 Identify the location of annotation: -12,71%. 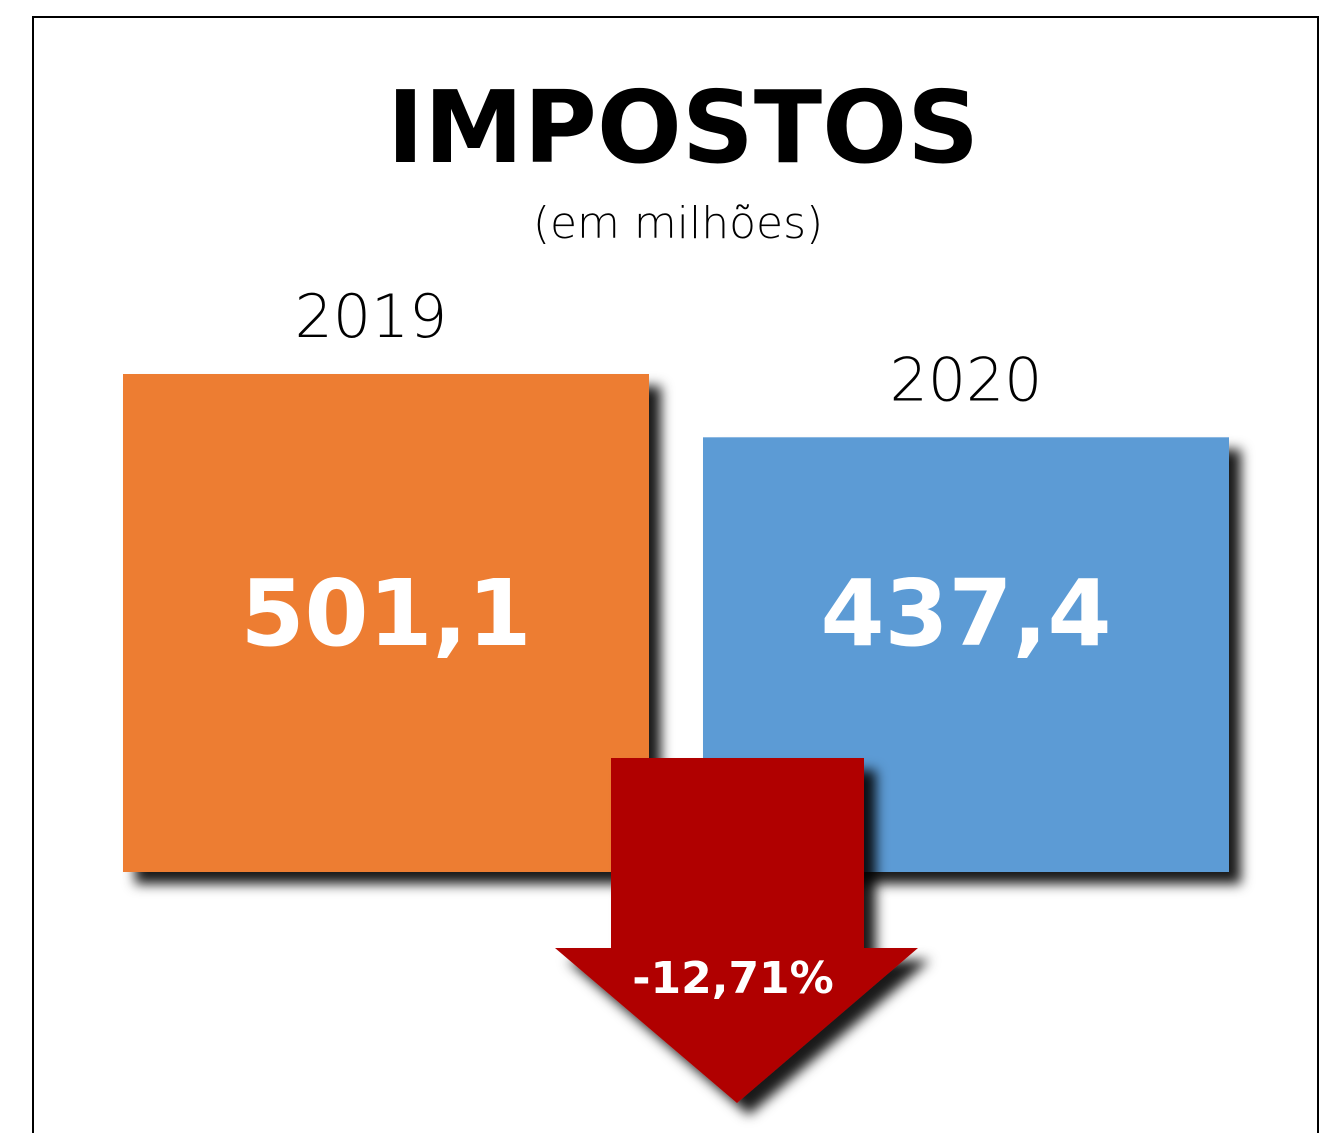
(733, 978).